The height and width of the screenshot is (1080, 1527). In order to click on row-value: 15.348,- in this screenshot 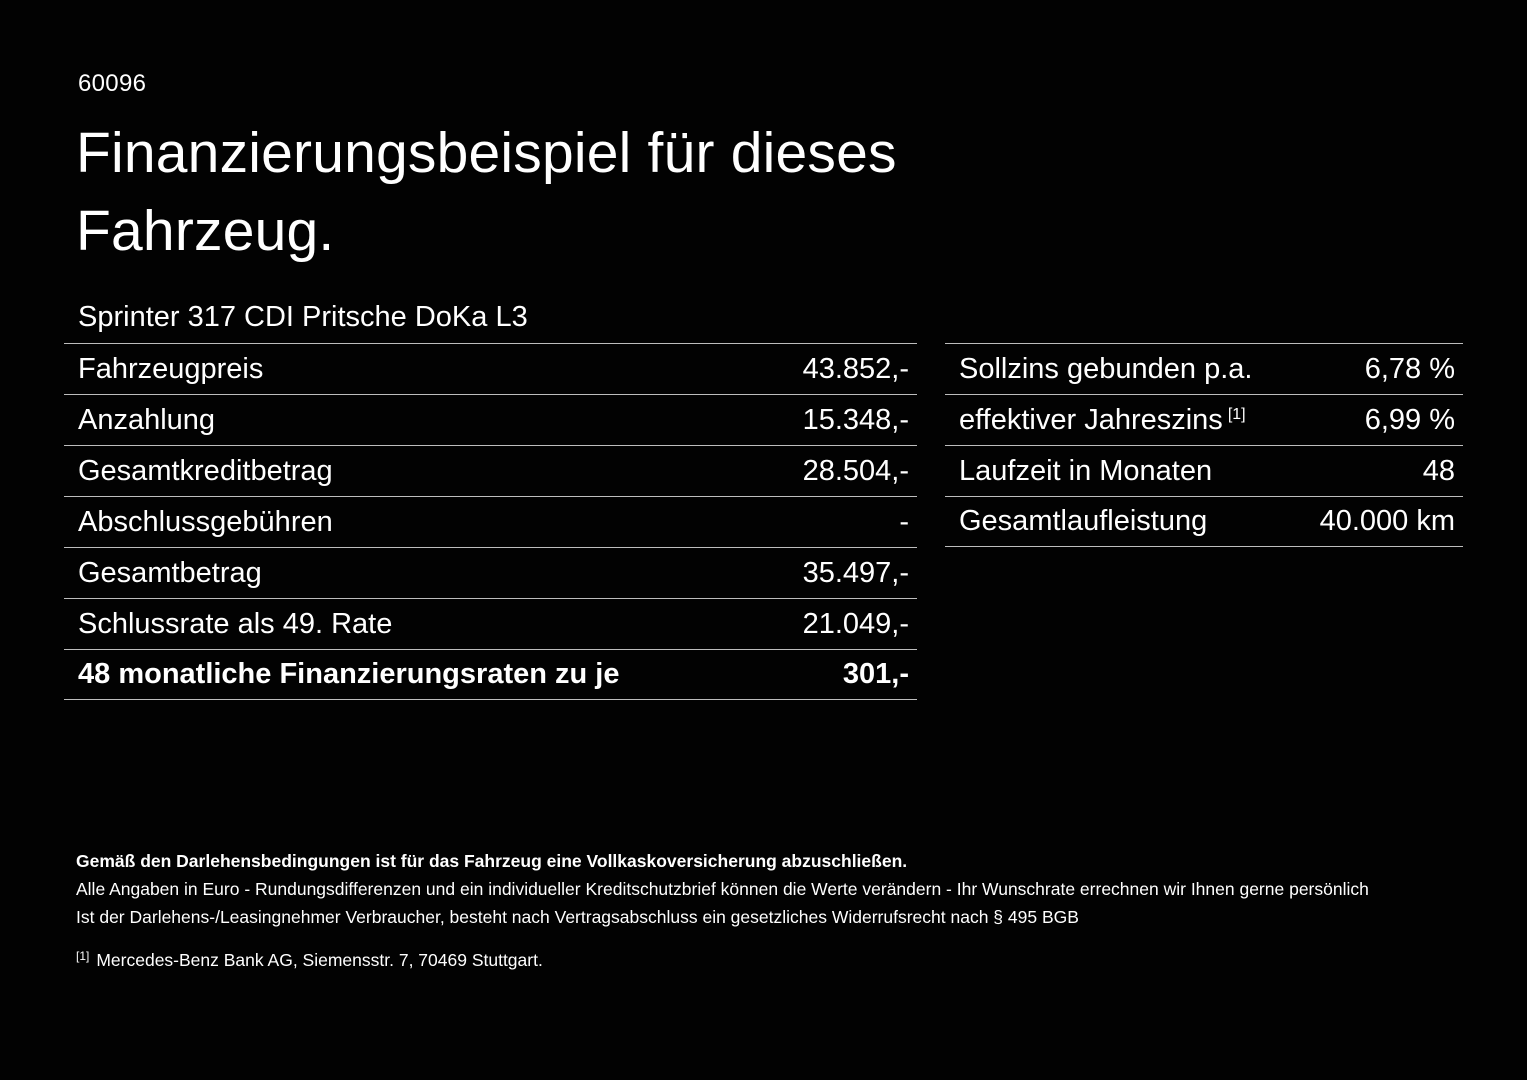, I will do `click(855, 419)`.